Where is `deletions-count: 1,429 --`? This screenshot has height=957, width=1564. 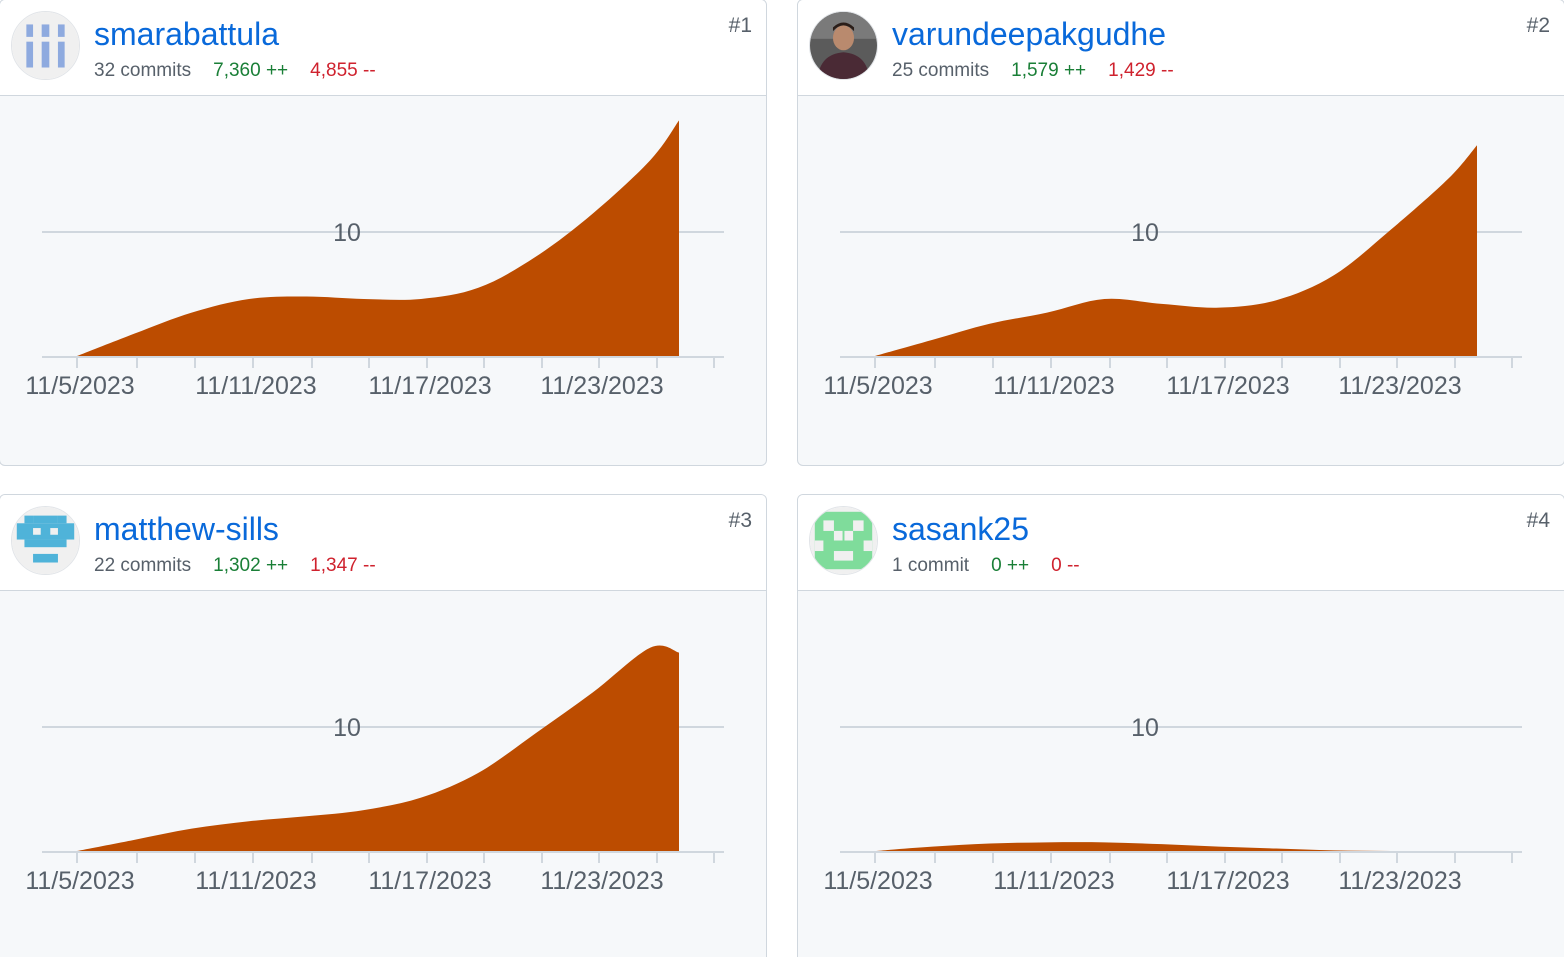
deletions-count: 1,429 -- is located at coordinates (1141, 70).